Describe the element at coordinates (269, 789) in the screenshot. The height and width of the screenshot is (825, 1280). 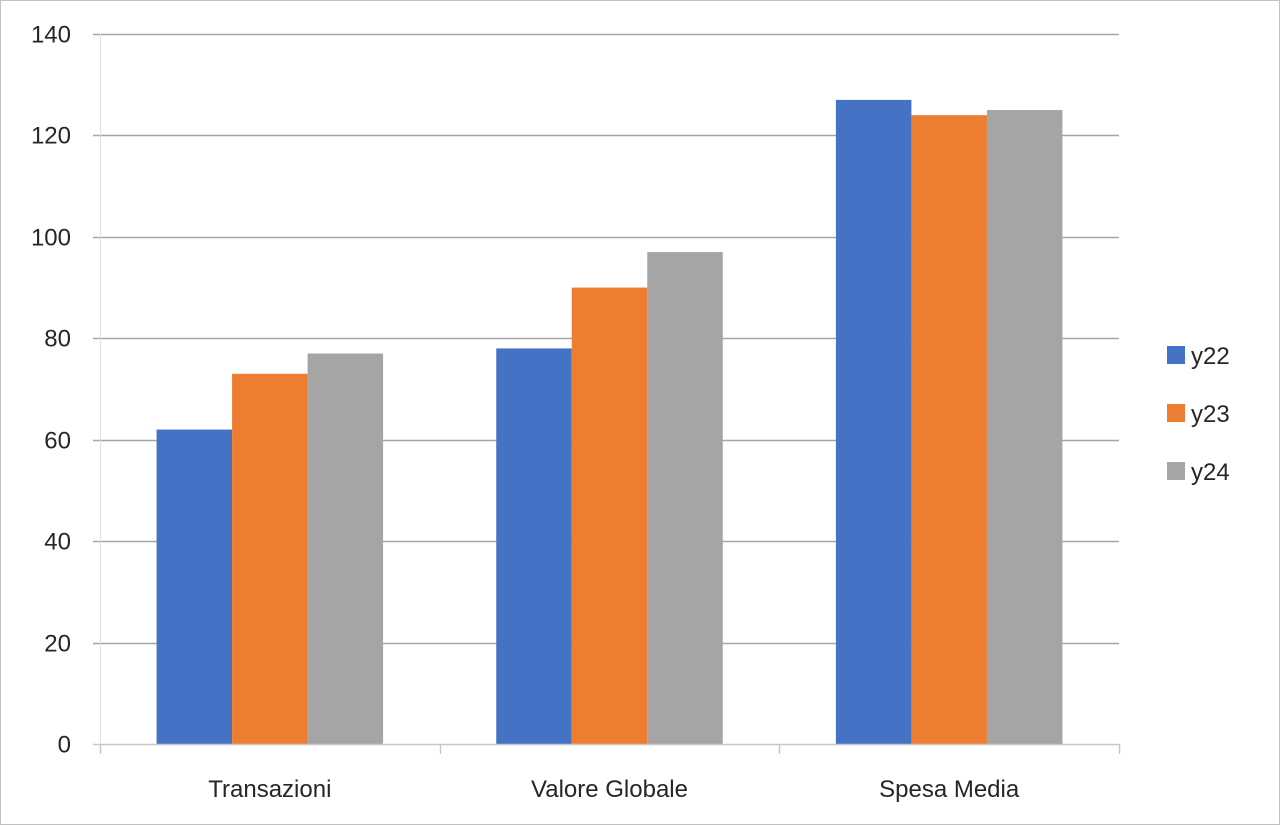
I see `x-tick-label: Transazioni` at that location.